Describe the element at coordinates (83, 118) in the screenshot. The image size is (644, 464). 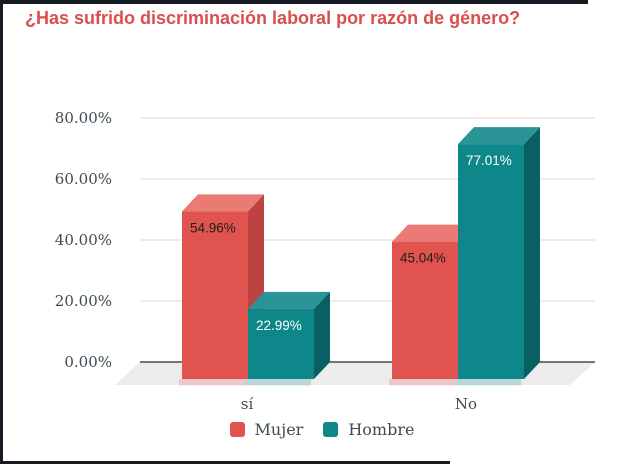
I see `y-tick-label-80: 80.00%` at that location.